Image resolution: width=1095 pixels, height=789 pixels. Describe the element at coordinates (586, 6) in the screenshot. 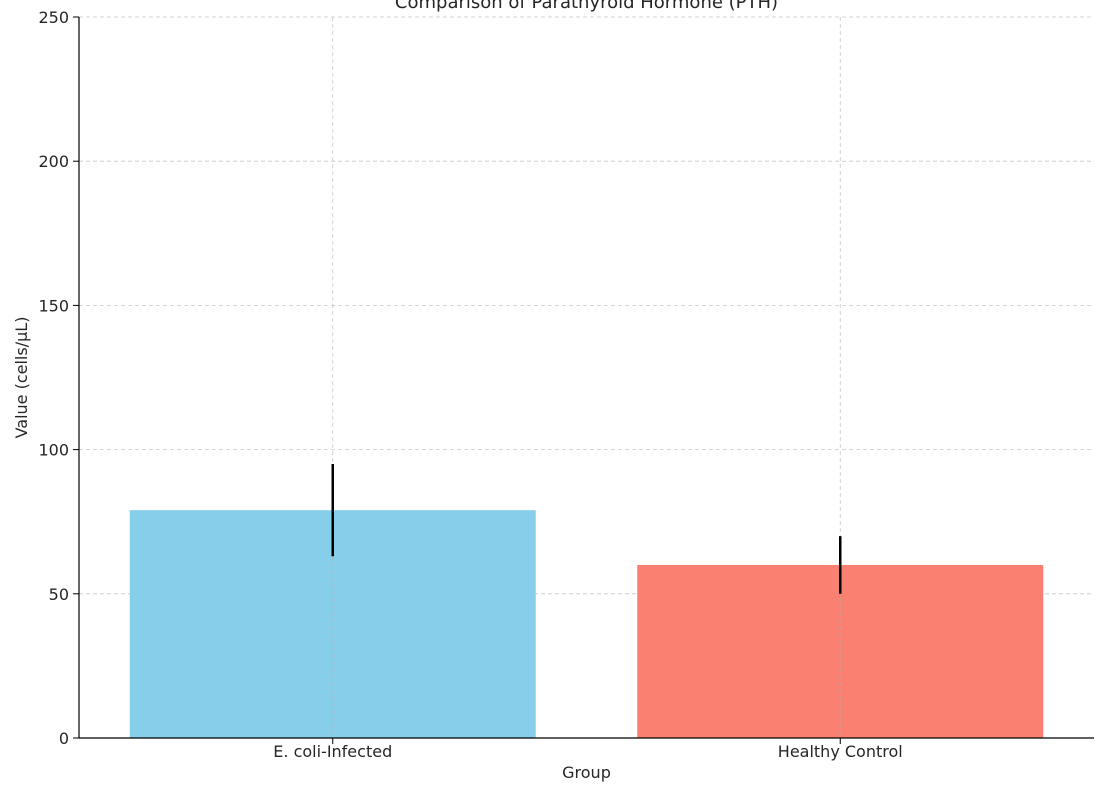

I see `chart-title: Comparison of Parathyroid Hormone (PTH)` at that location.